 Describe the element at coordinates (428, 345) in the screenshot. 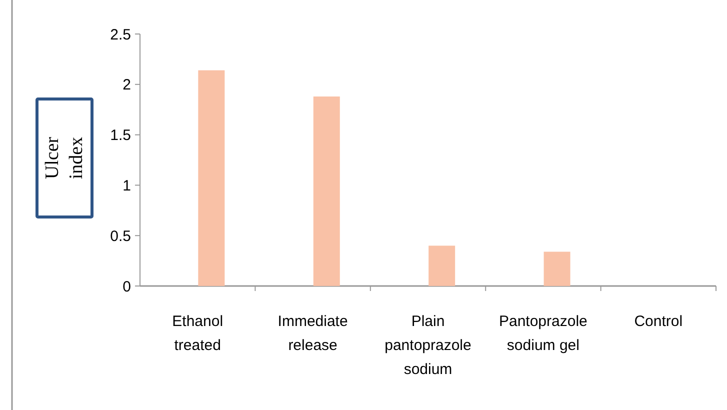

I see `x-tick-label: Plain pantoprazole sodium` at that location.